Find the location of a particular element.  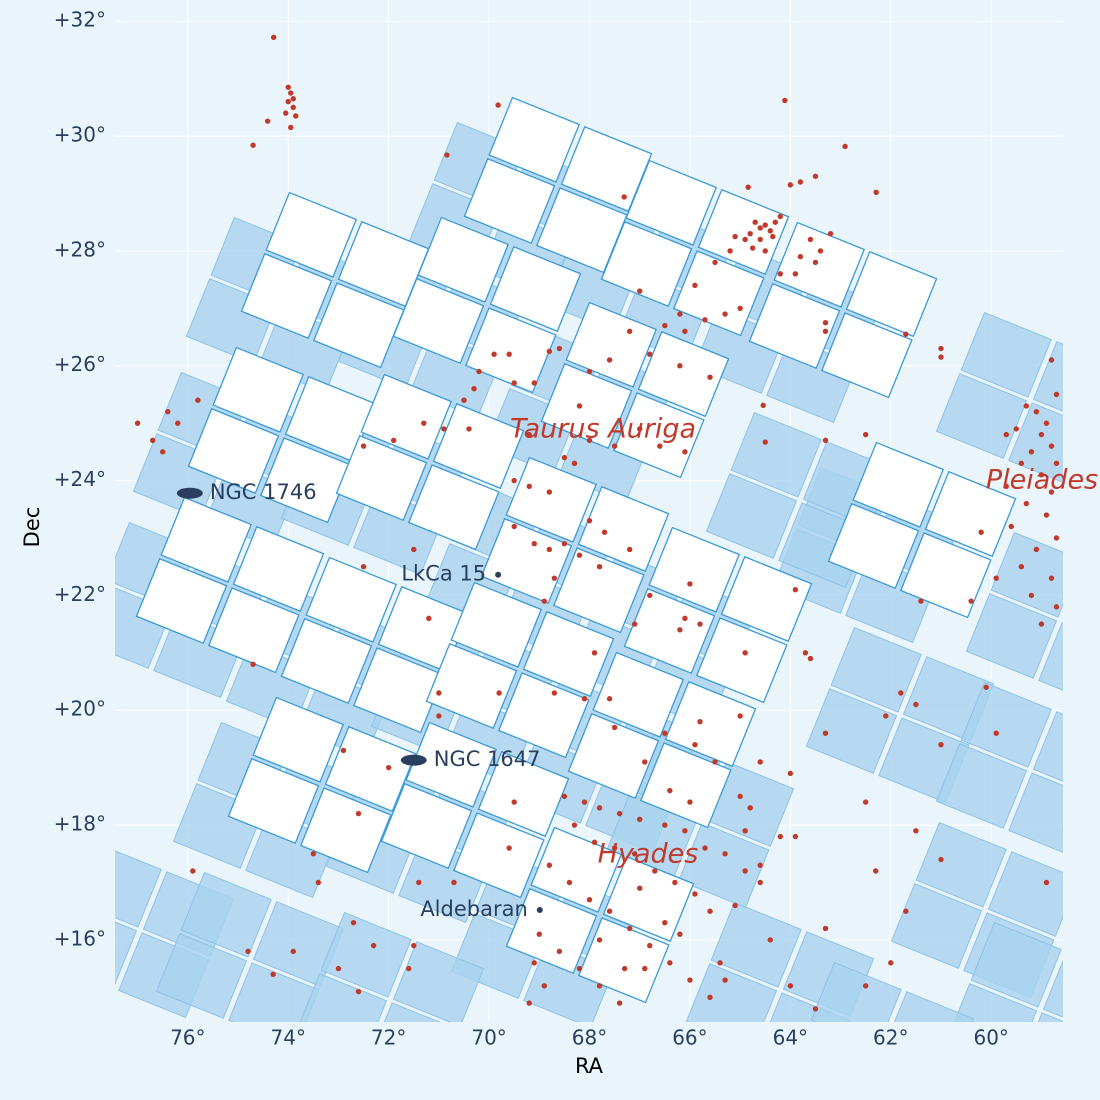

x-tick-label: 60° is located at coordinates (990, 1038).